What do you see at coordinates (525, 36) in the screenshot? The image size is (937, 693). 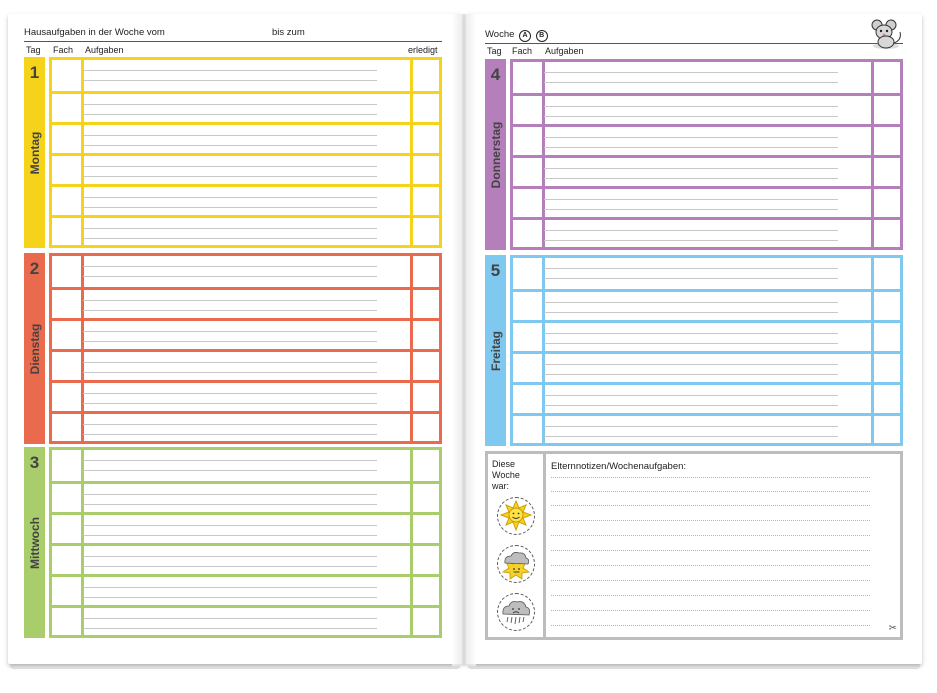 I see `week-a-option: A` at bounding box center [525, 36].